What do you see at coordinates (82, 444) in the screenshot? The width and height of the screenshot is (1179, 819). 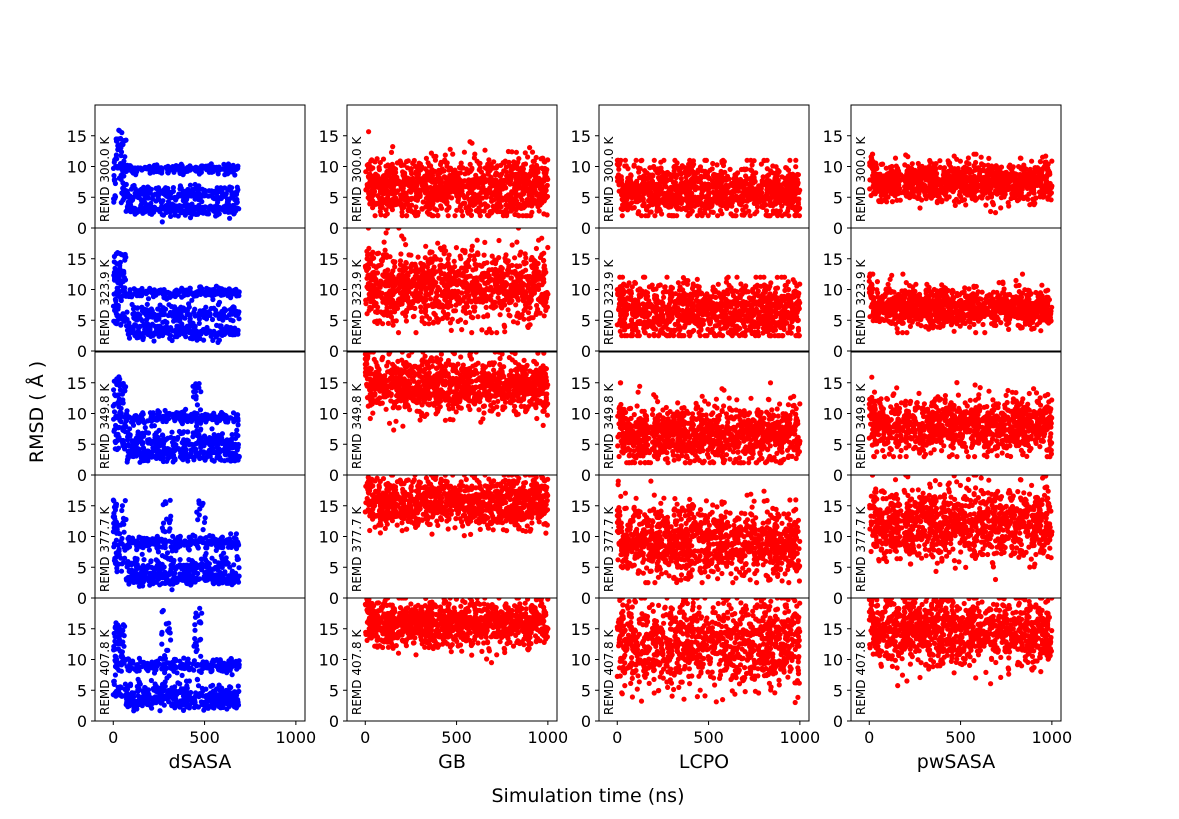 I see `y-tick-label: 5` at bounding box center [82, 444].